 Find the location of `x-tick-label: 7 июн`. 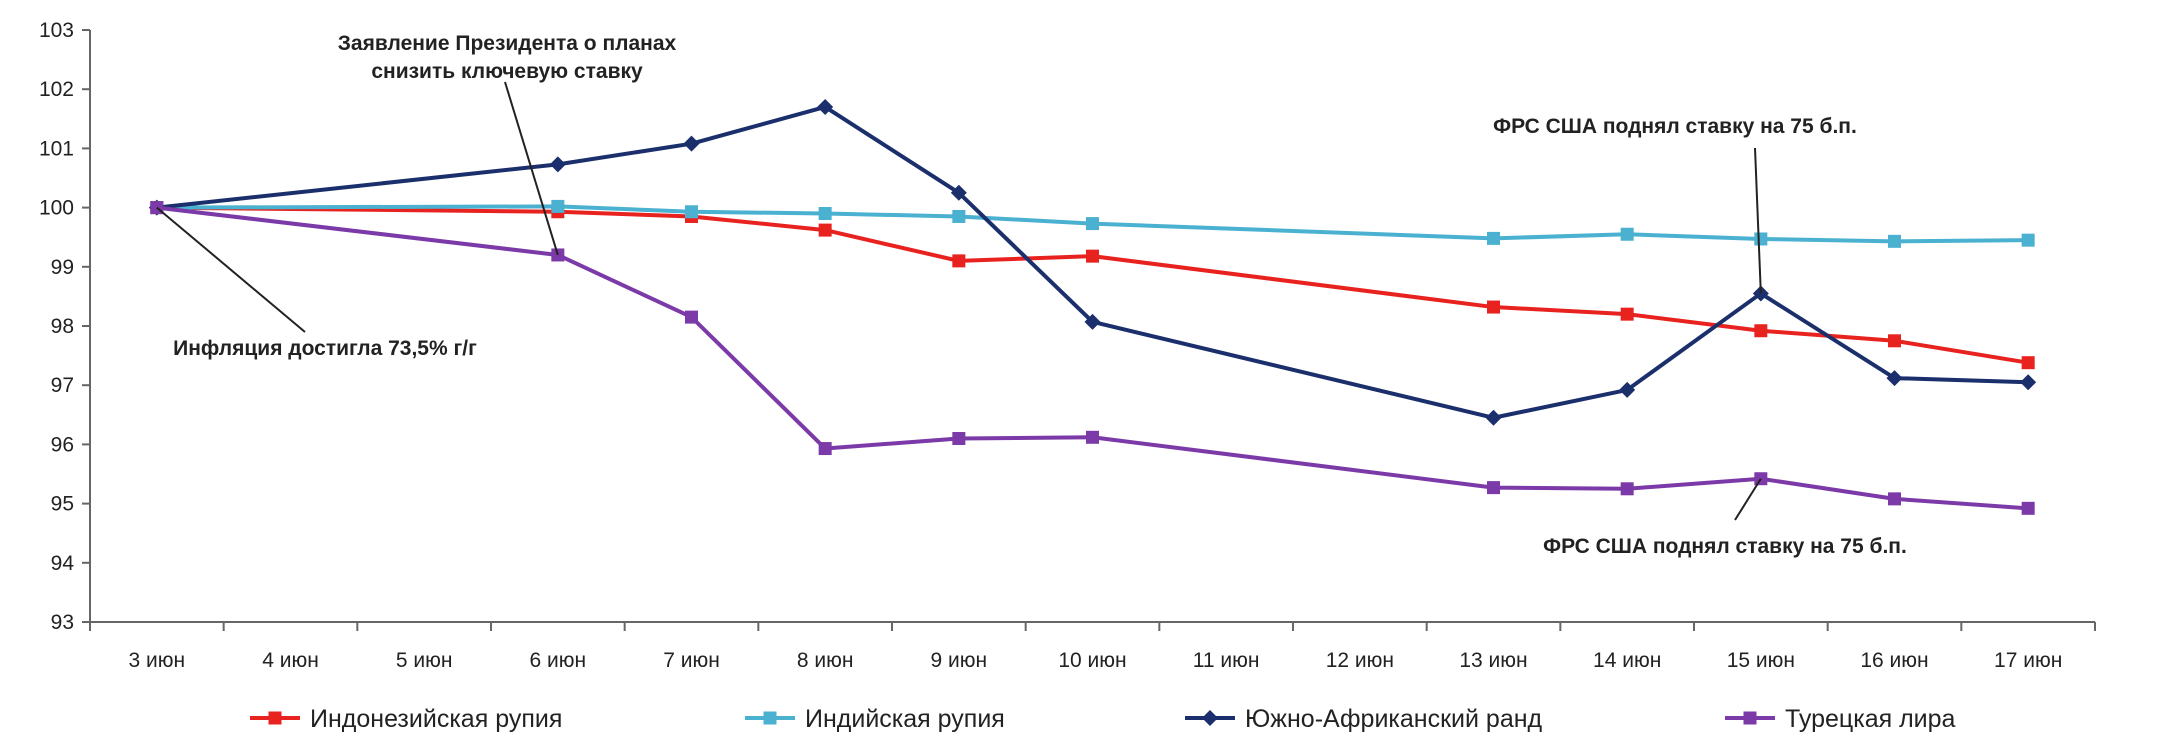

x-tick-label: 7 июн is located at coordinates (691, 660).